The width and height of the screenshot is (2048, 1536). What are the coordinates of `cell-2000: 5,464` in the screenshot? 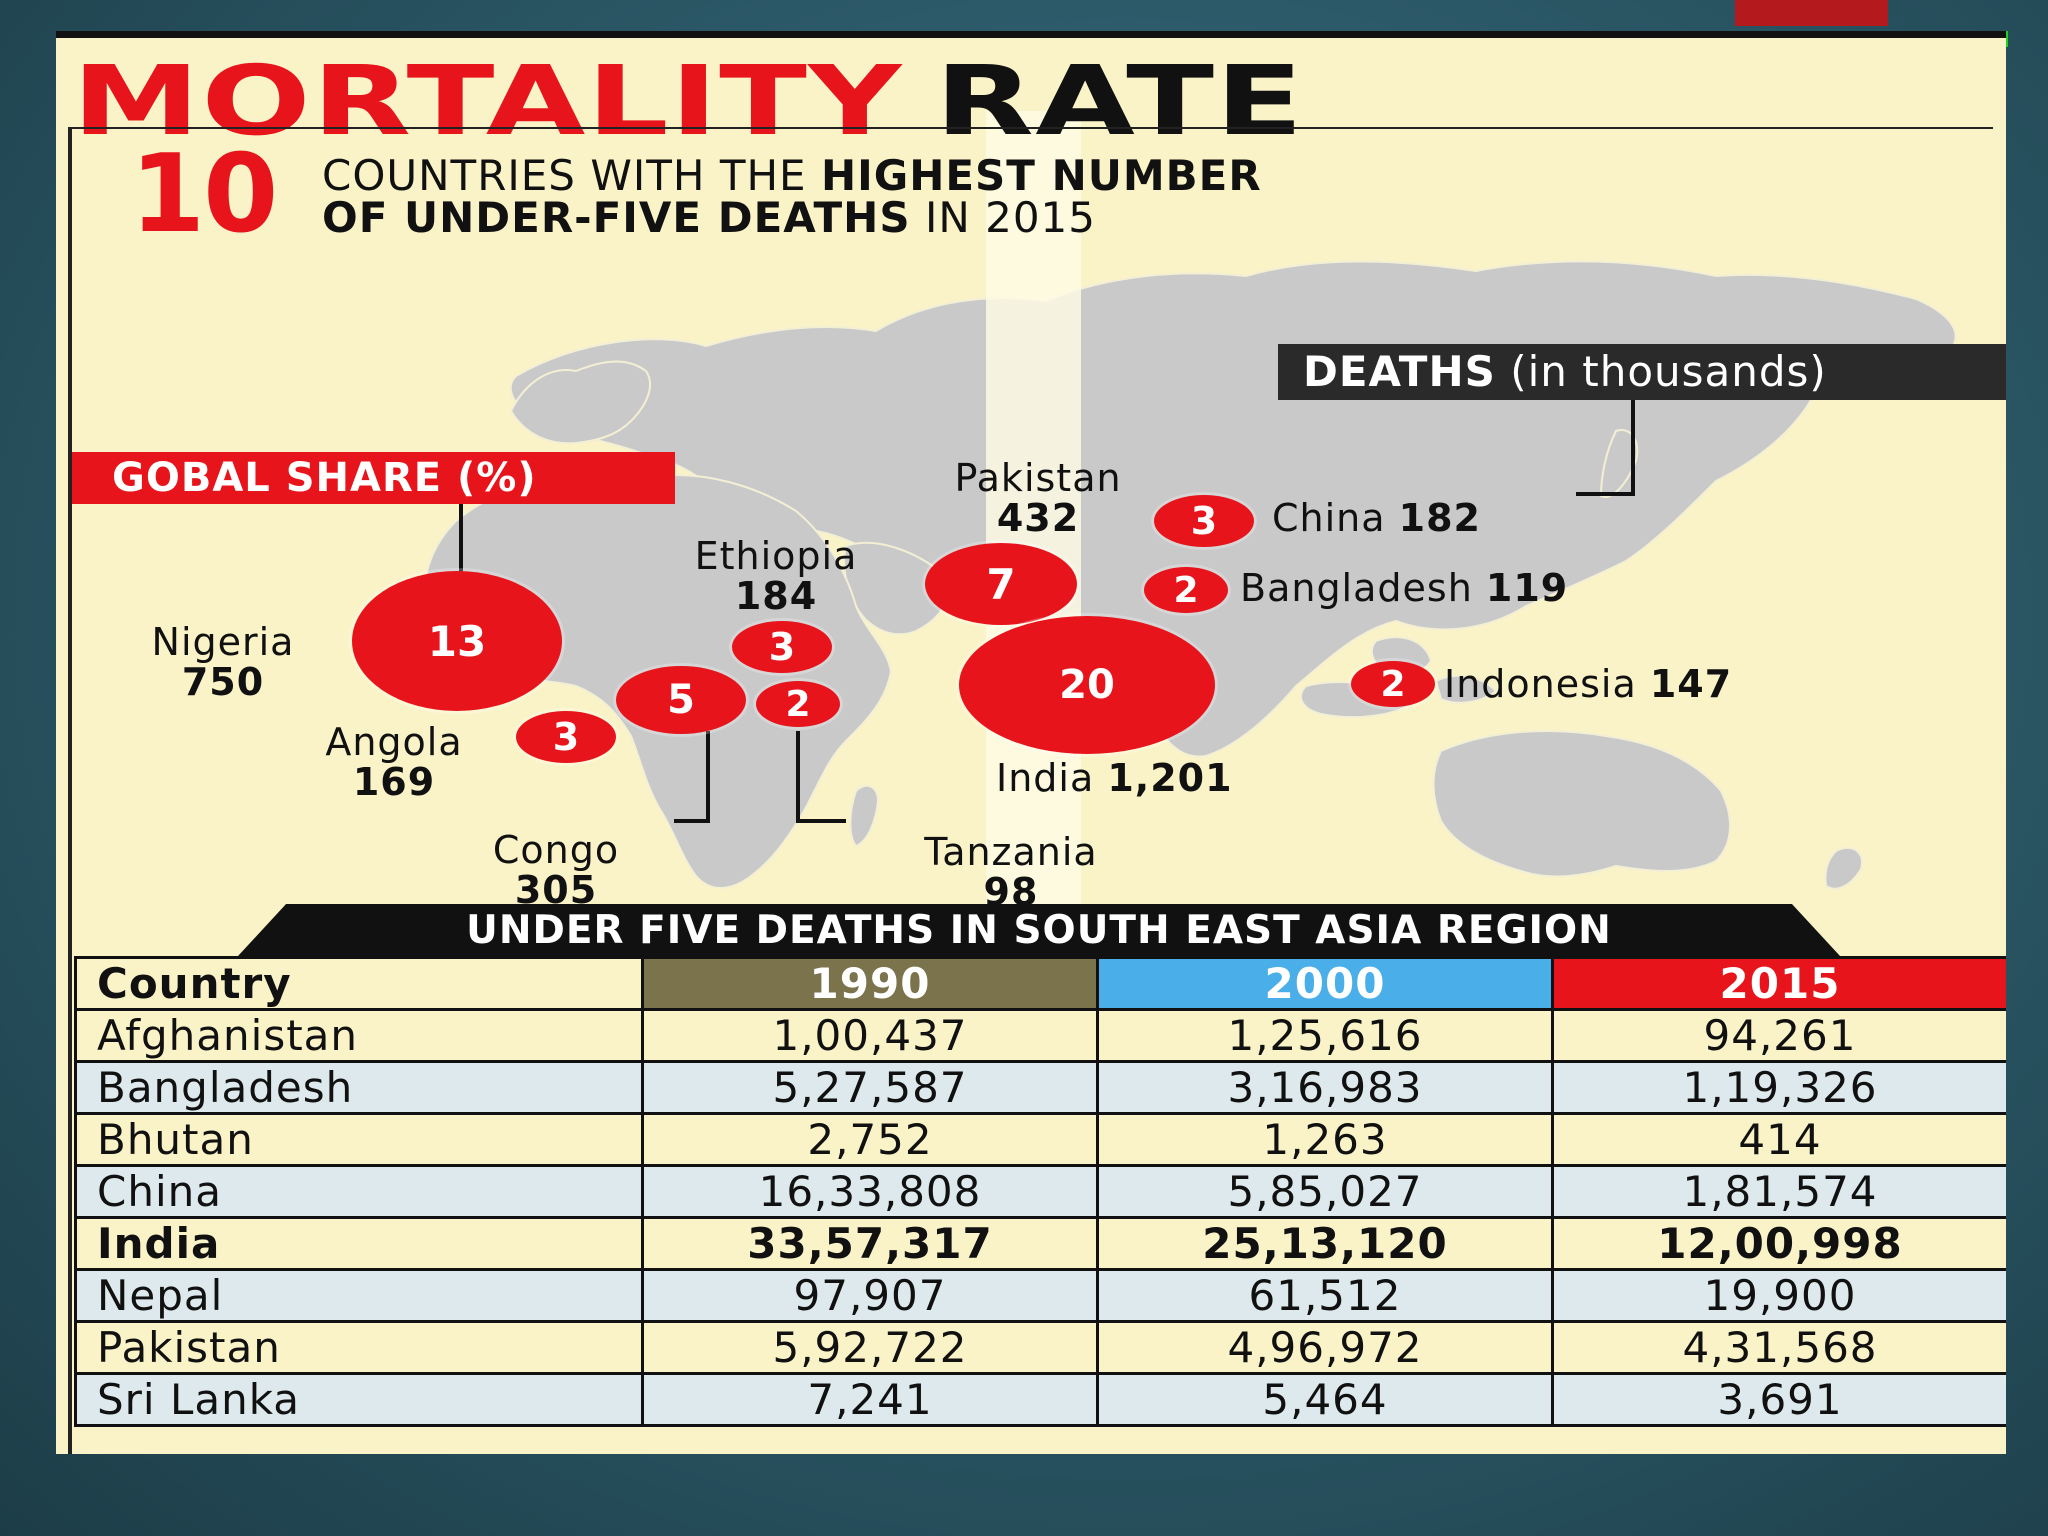 It's located at (1325, 1399).